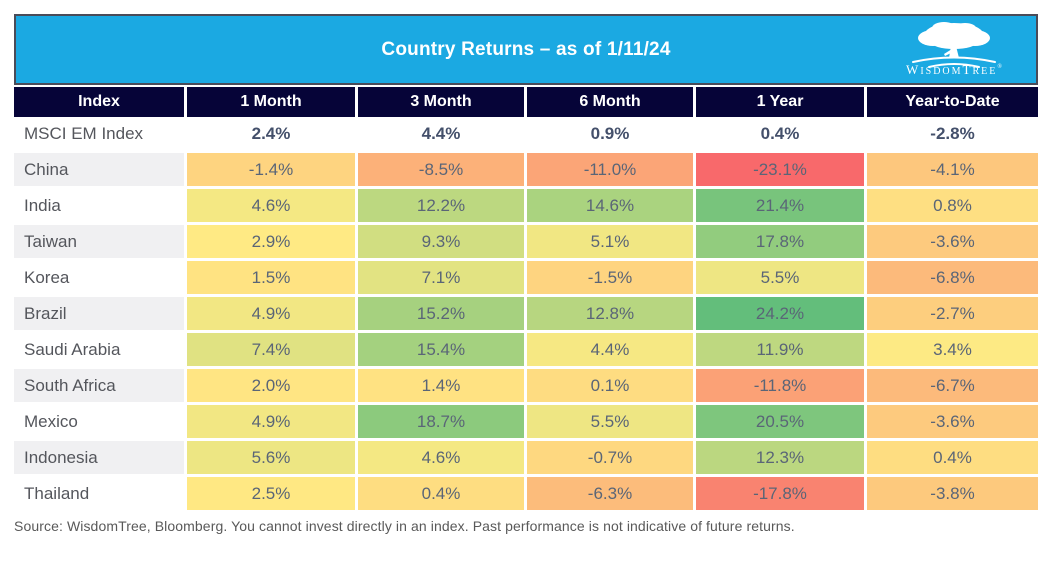 The width and height of the screenshot is (1052, 561). I want to click on column-header: Year-to-Date, so click(952, 102).